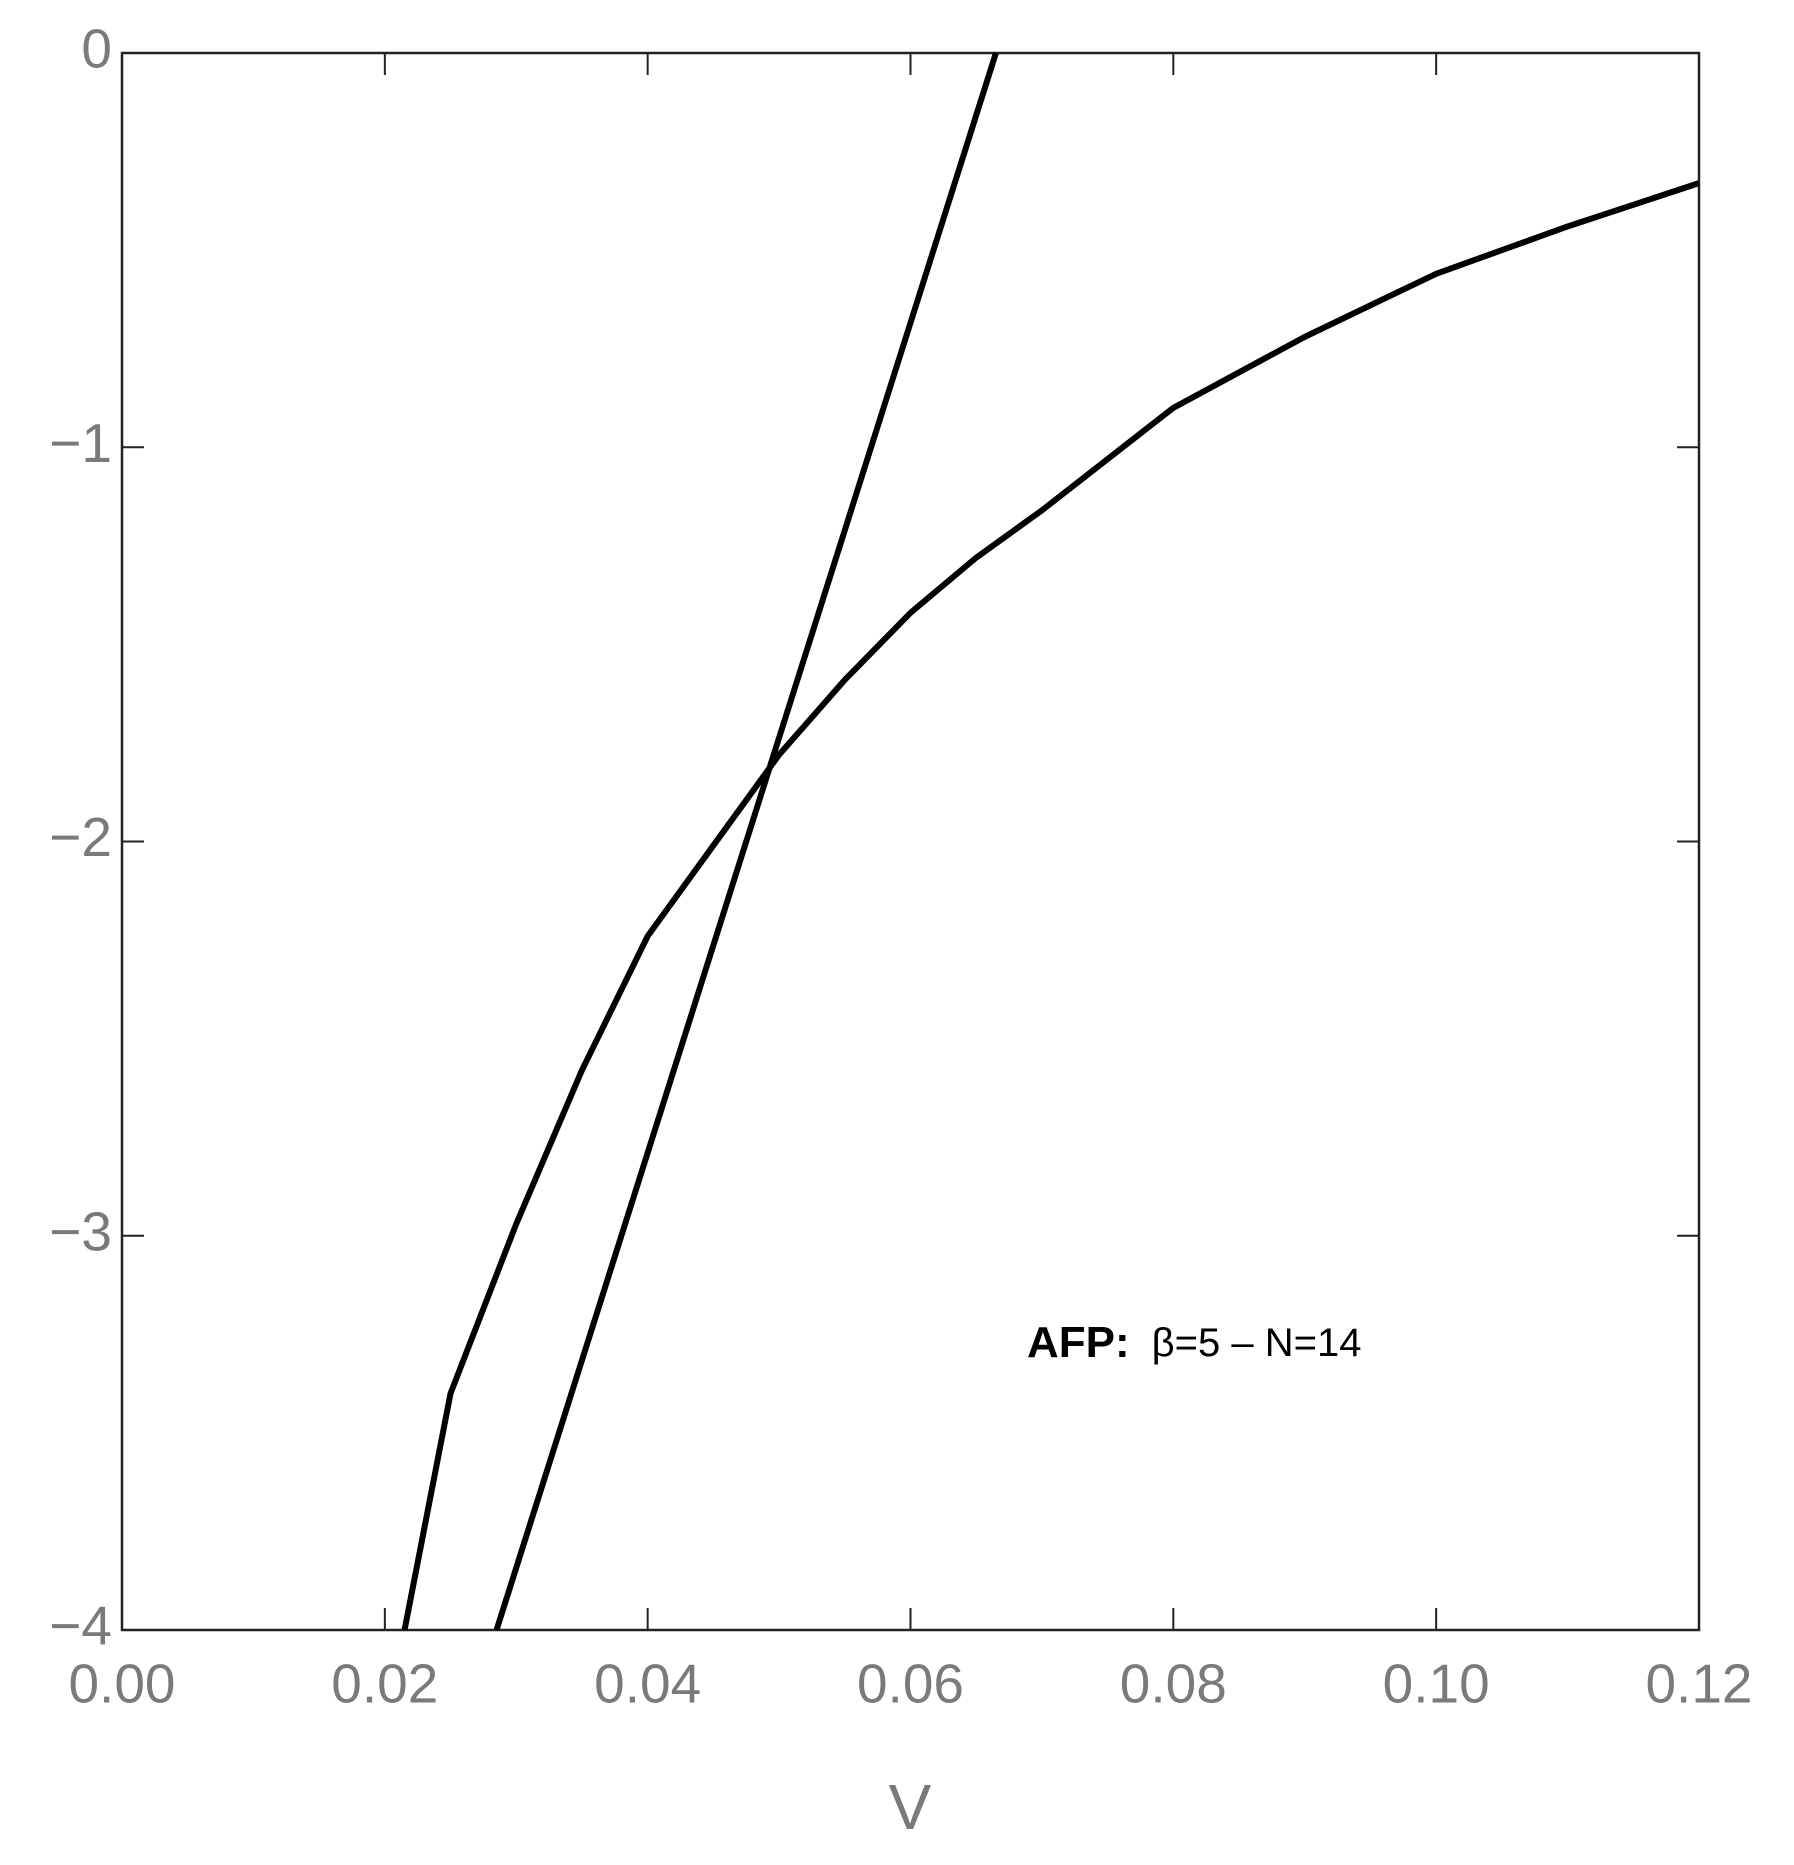 The width and height of the screenshot is (1794, 1865). What do you see at coordinates (80, 837) in the screenshot?
I see `y-tick-label: −2` at bounding box center [80, 837].